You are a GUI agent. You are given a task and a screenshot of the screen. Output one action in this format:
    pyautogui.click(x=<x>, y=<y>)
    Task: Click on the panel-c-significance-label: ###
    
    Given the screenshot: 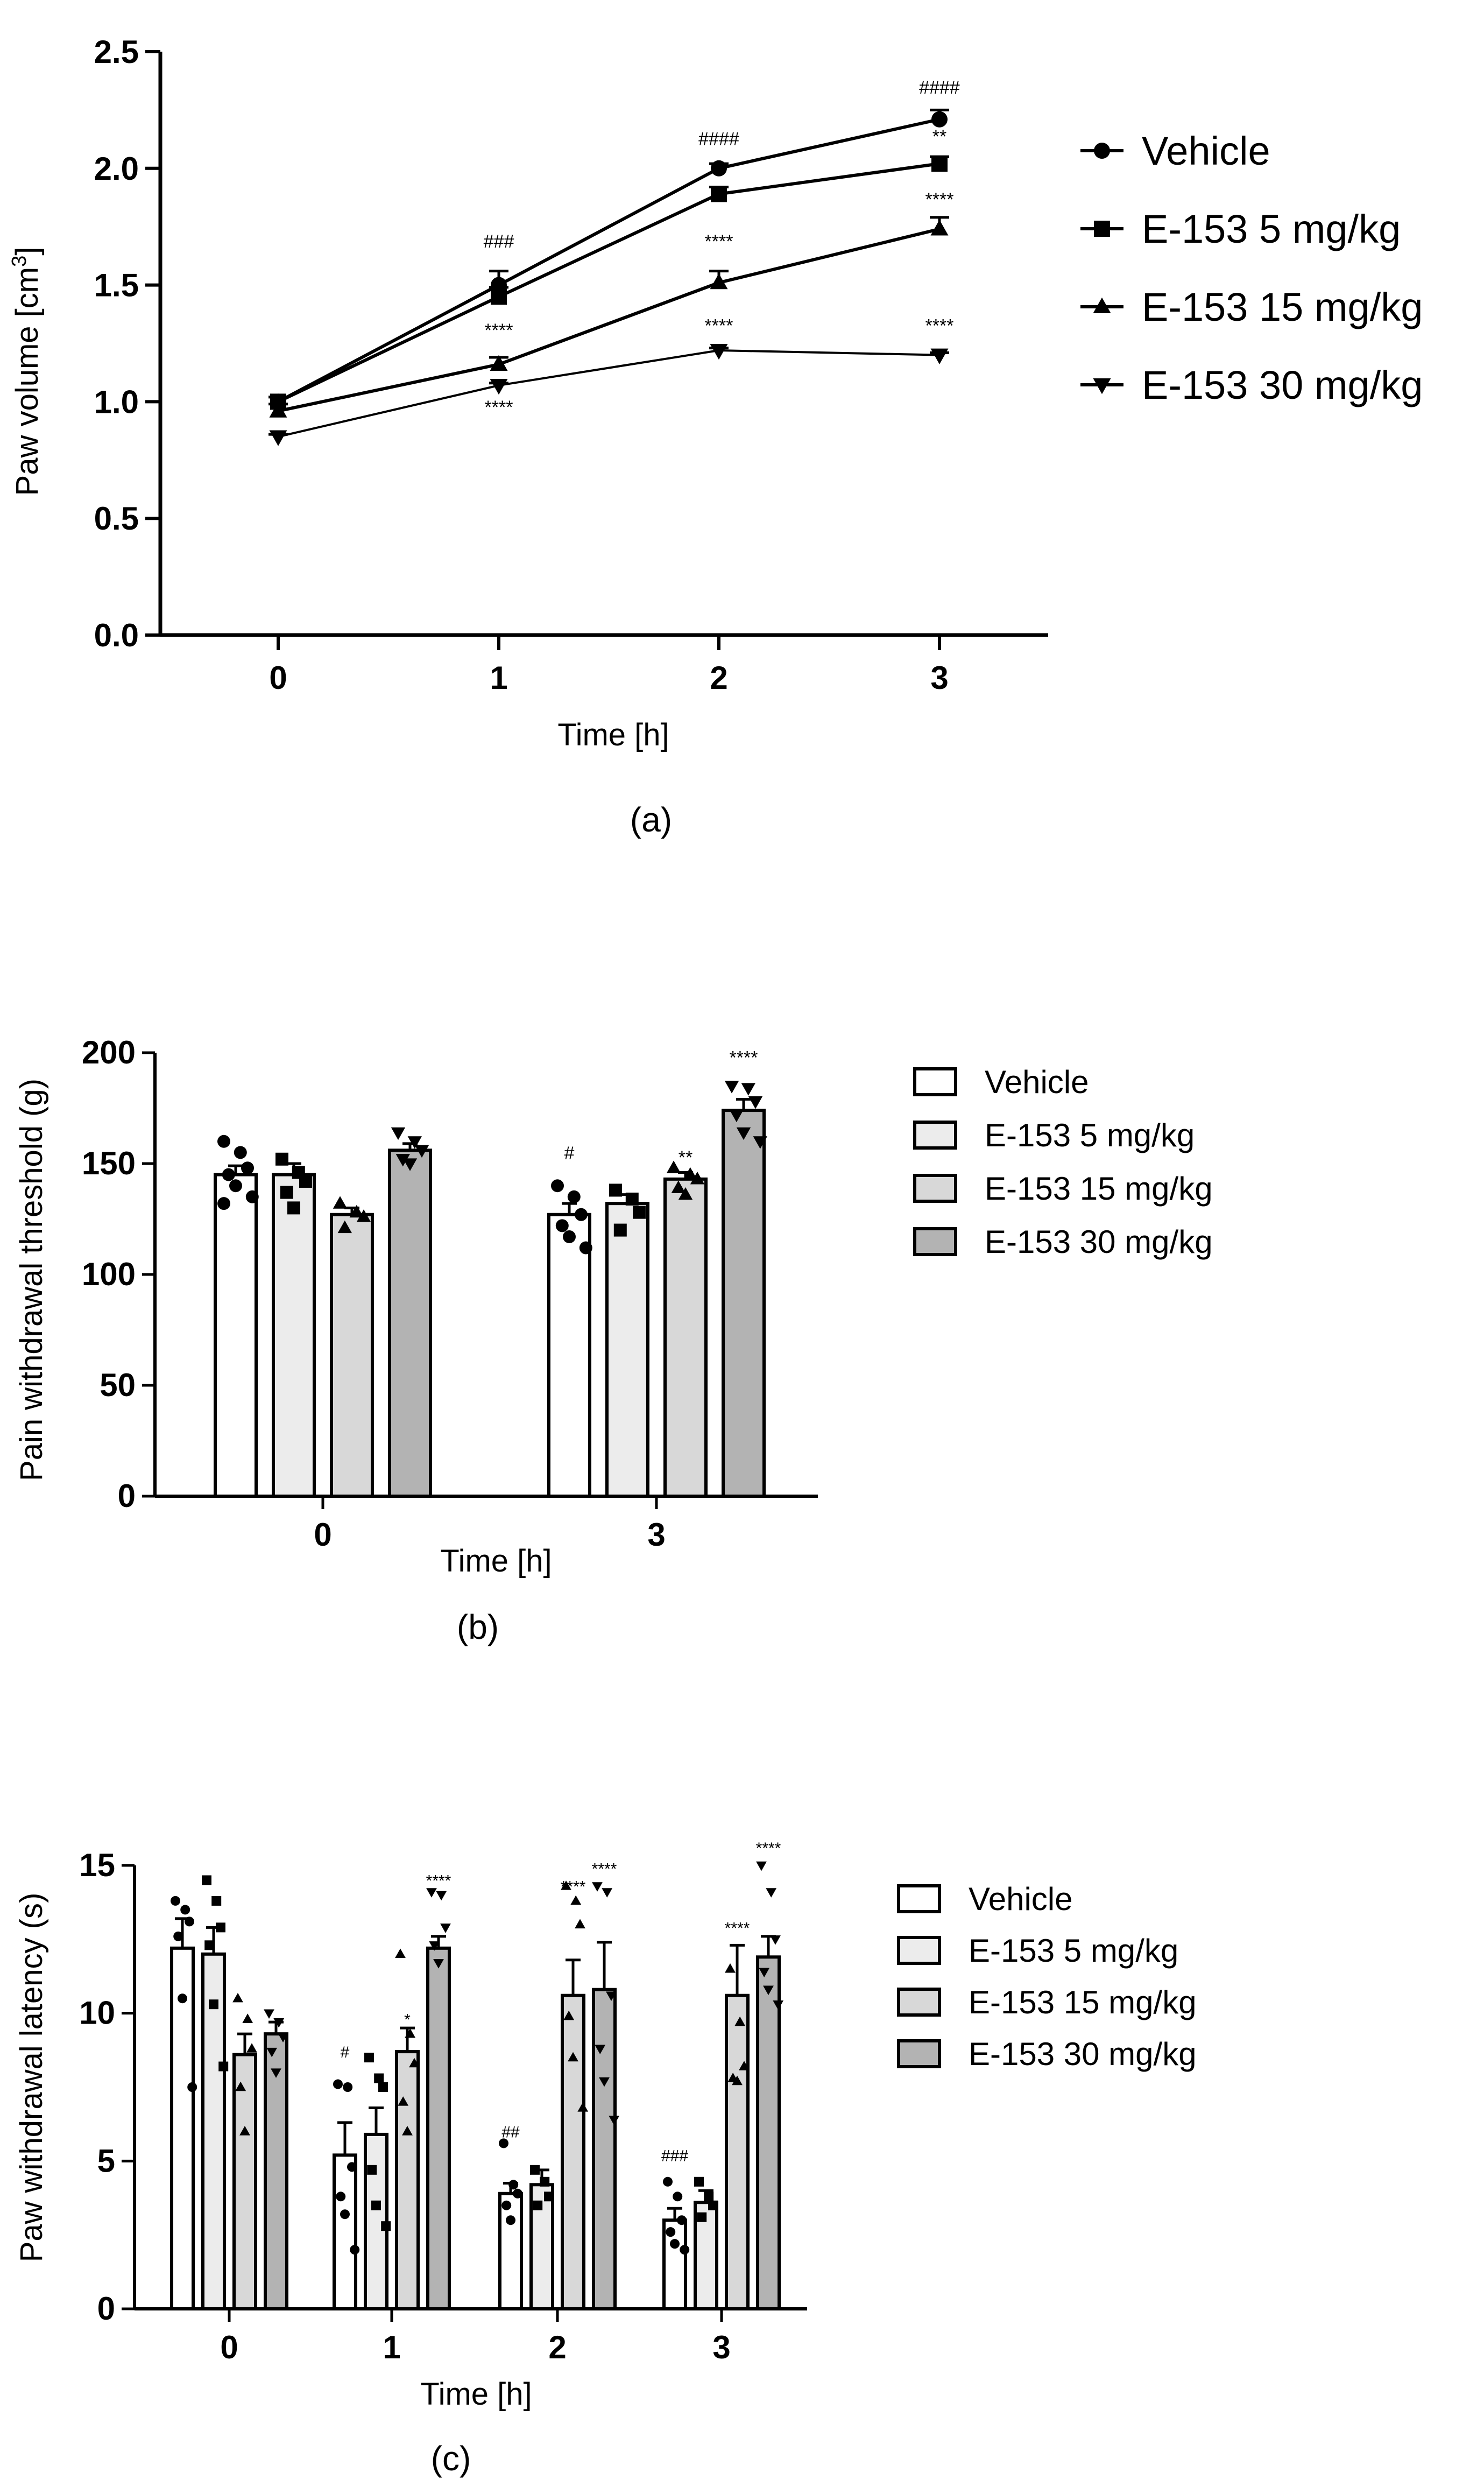 What is the action you would take?
    pyautogui.click(x=674, y=2156)
    